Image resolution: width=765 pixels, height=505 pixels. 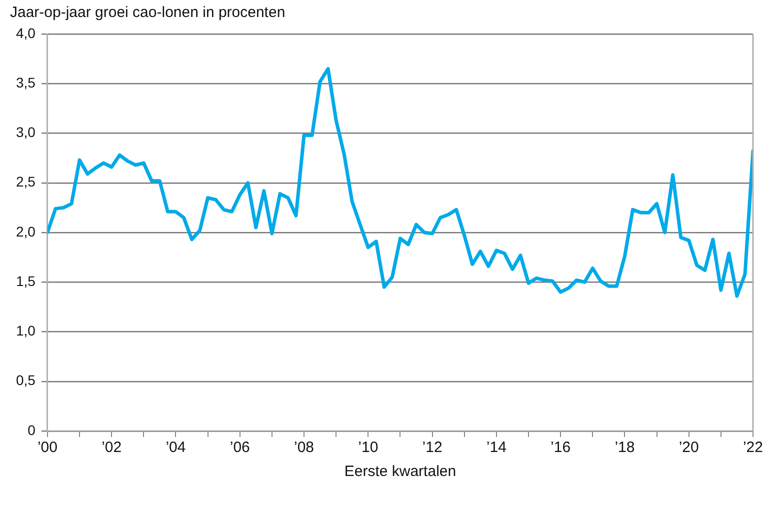 What do you see at coordinates (26, 231) in the screenshot?
I see `y-tick-label: 2,0` at bounding box center [26, 231].